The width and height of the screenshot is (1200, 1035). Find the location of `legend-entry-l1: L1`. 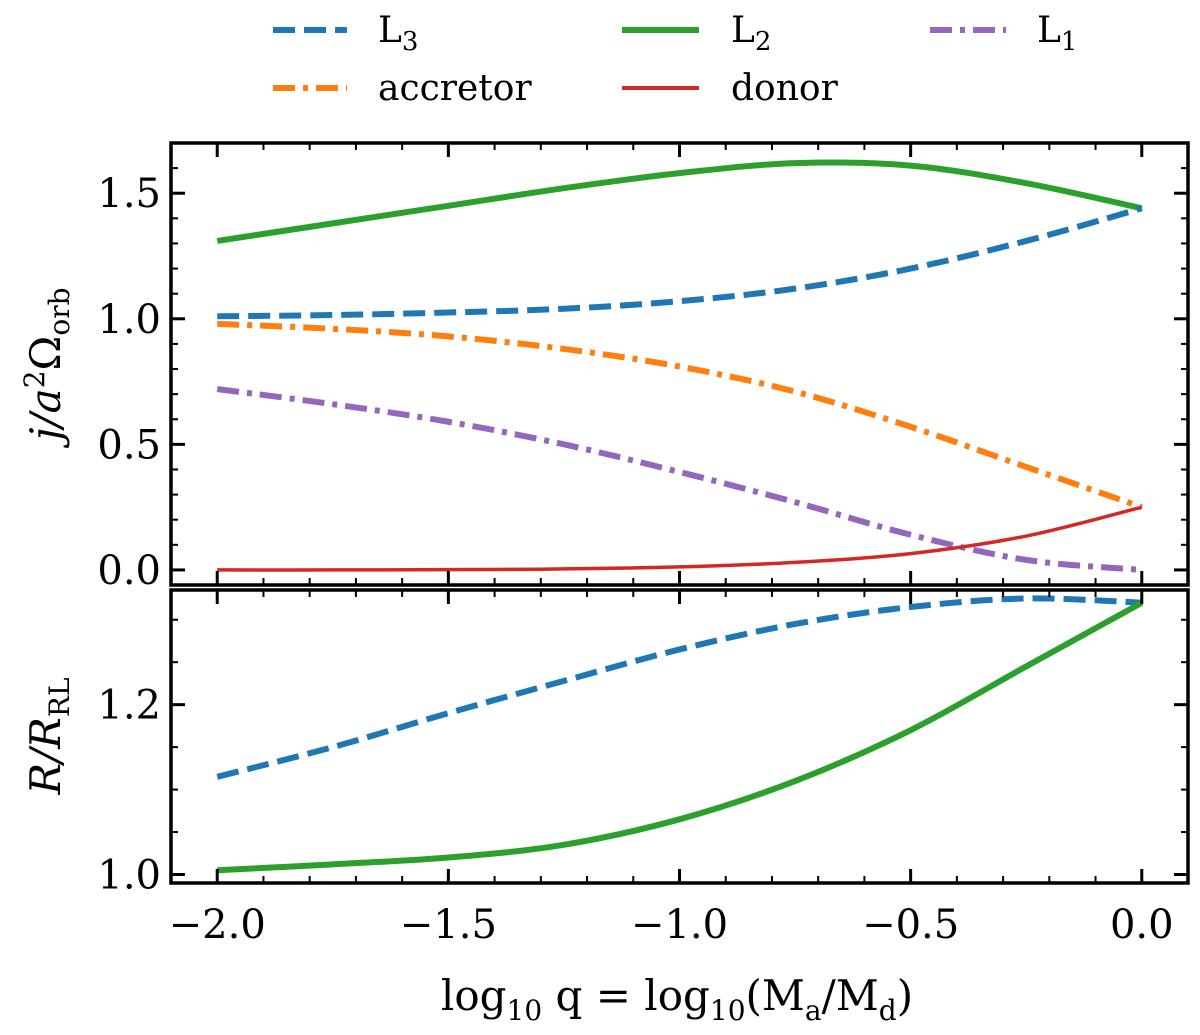

legend-entry-l1: L1 is located at coordinates (1003, 33).